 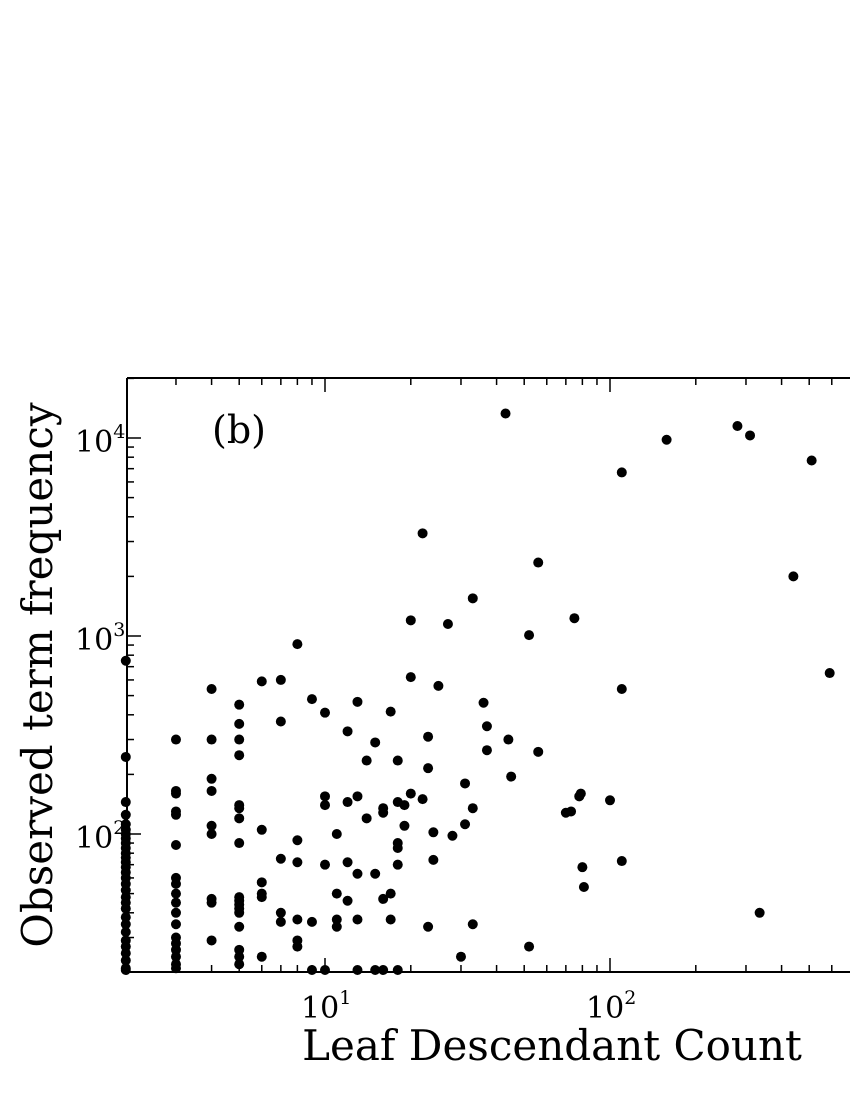 What do you see at coordinates (552, 1045) in the screenshot?
I see `x-axis-title: Leaf Descendant Count` at bounding box center [552, 1045].